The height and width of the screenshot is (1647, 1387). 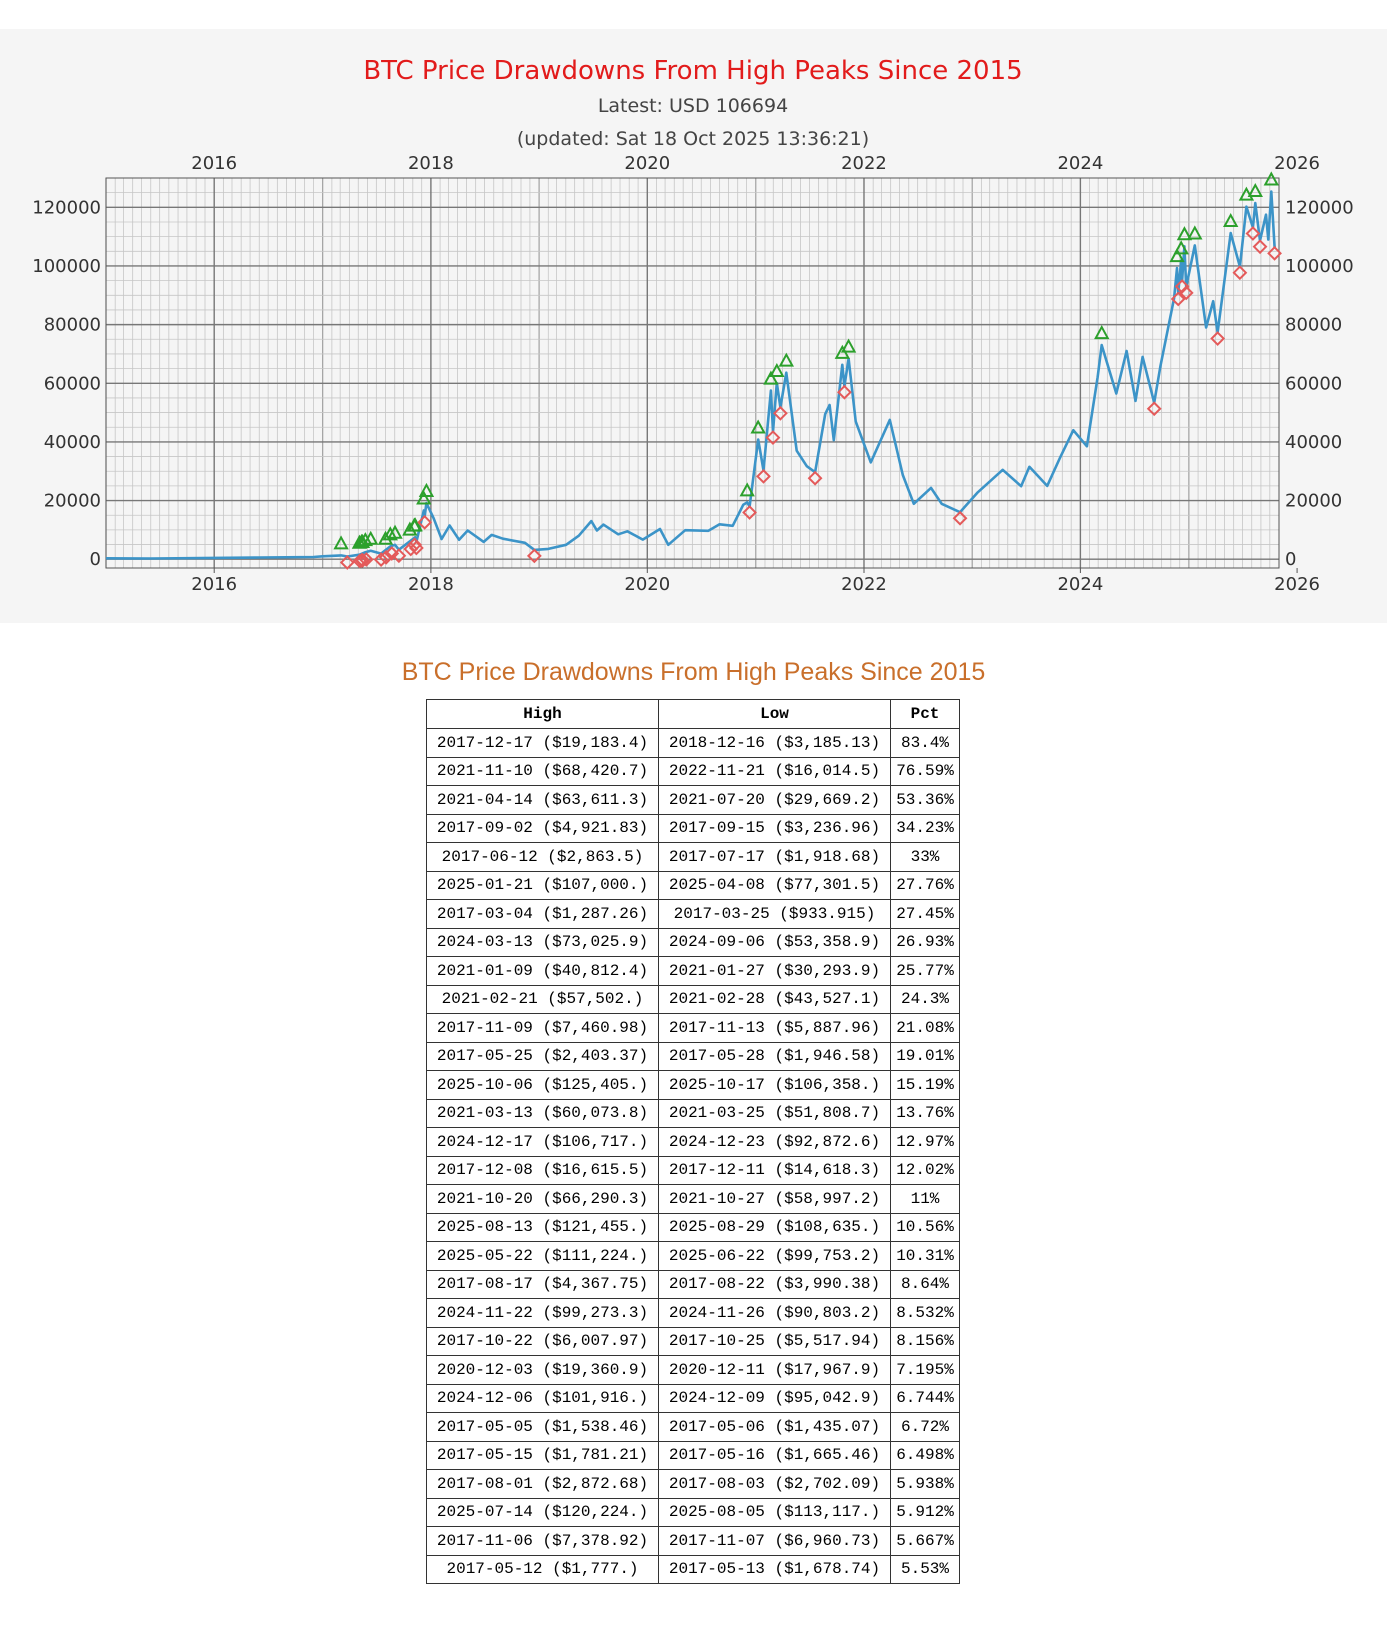 I want to click on cell-pct: 83.4%, so click(x=925, y=743).